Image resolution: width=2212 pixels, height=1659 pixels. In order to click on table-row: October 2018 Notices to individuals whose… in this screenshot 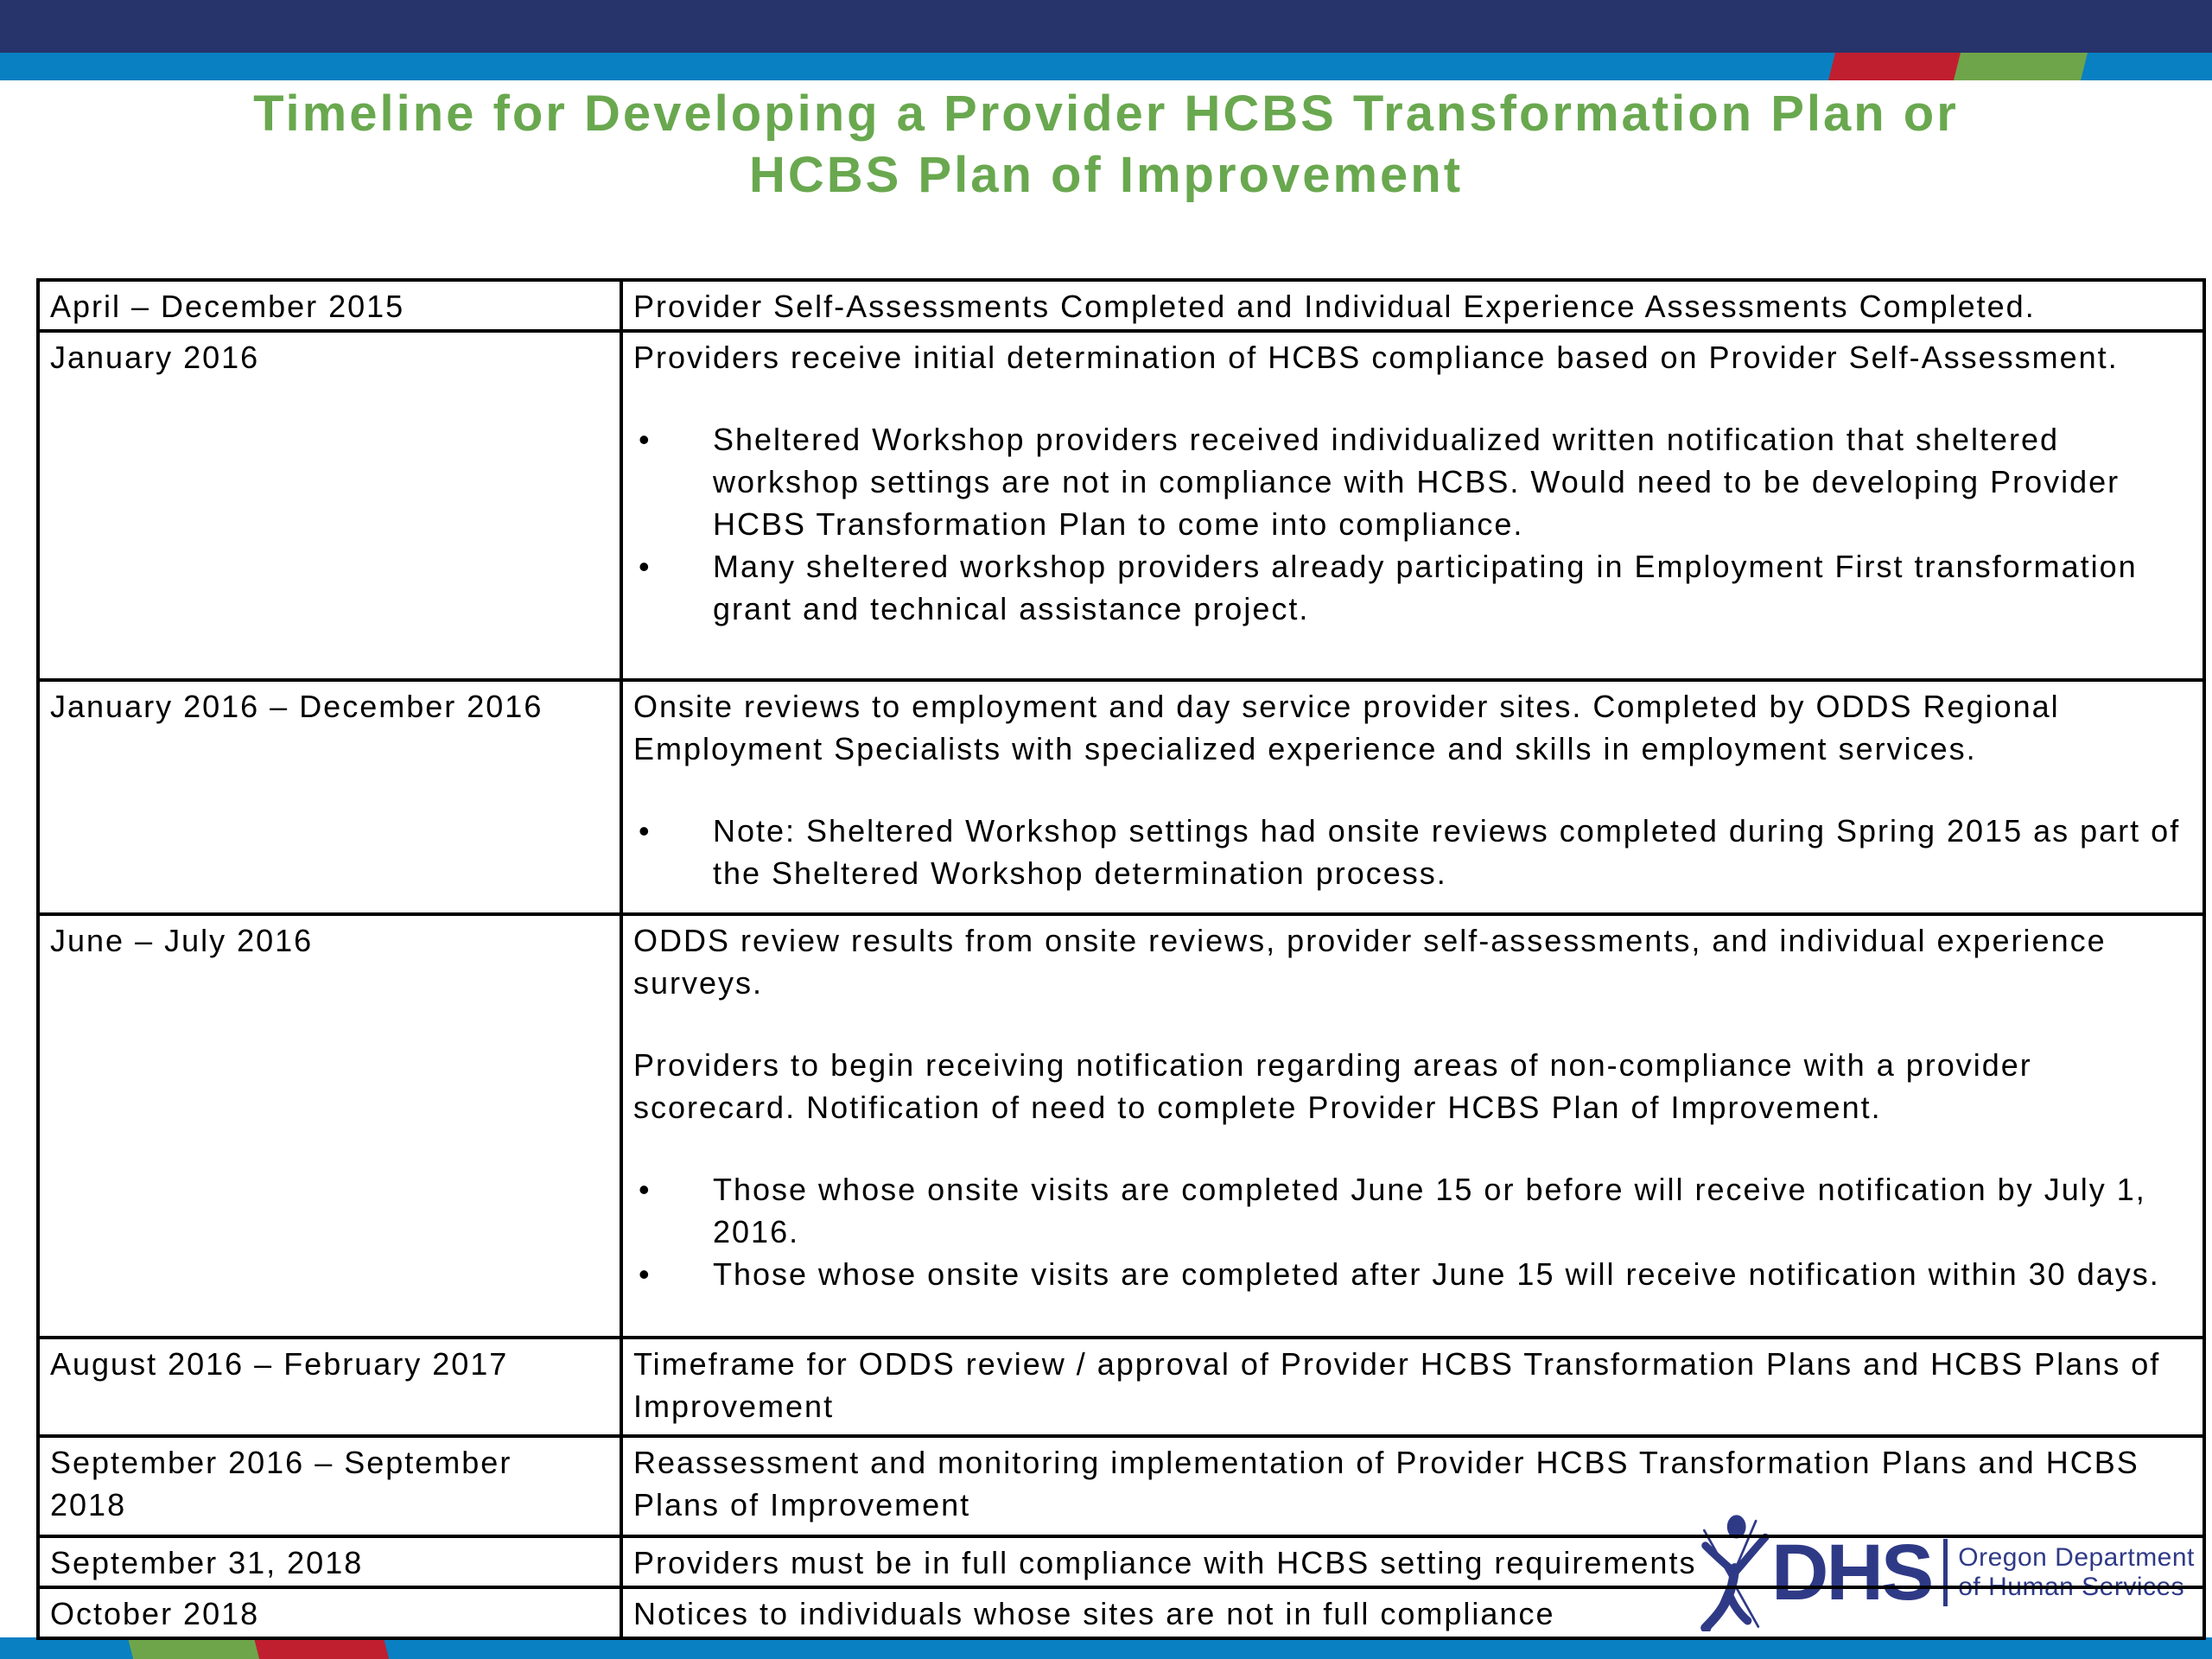, I will do `click(1121, 1613)`.